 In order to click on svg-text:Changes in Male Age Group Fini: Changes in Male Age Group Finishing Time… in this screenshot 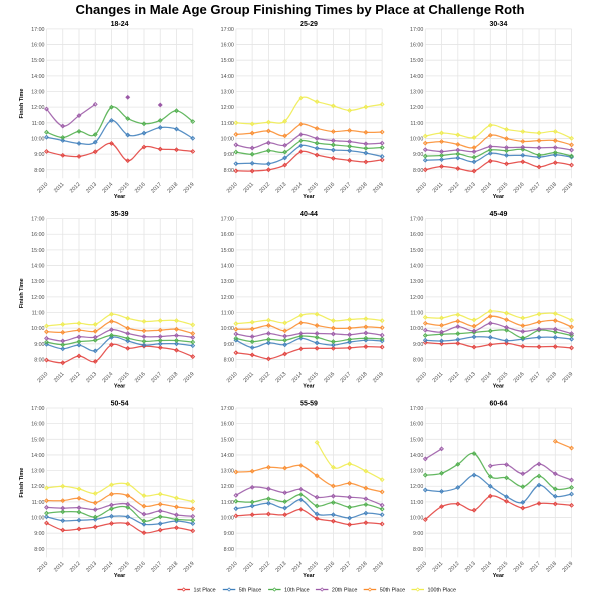, I will do `click(300, 9)`.